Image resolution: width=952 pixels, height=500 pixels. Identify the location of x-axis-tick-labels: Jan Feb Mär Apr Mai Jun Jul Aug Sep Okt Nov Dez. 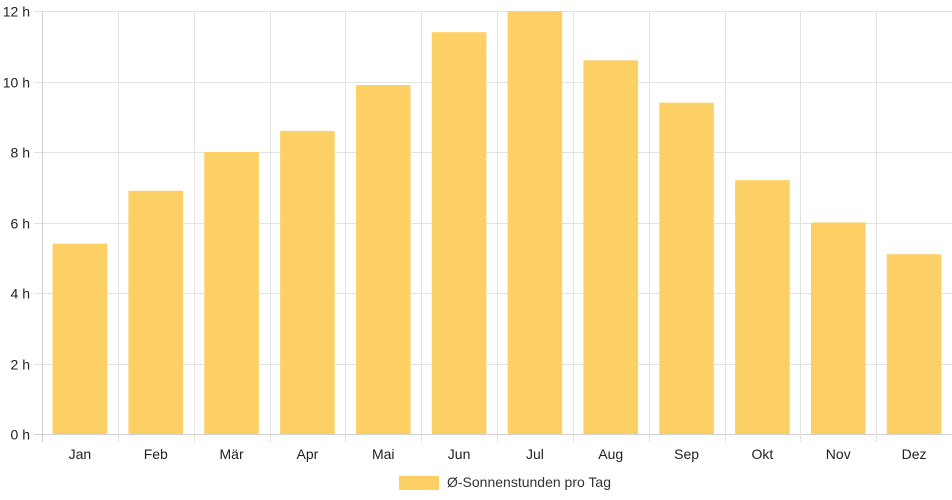
(498, 454).